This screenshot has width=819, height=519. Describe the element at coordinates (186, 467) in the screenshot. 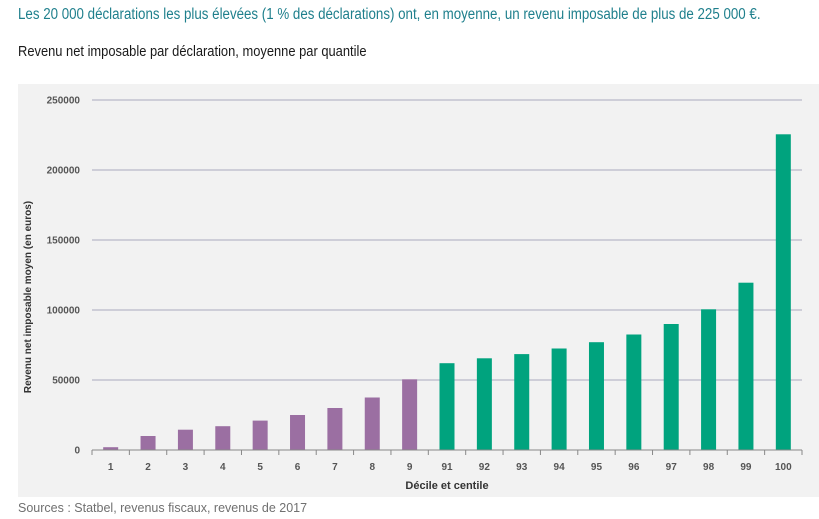

I see `x-tick-label: 3` at that location.